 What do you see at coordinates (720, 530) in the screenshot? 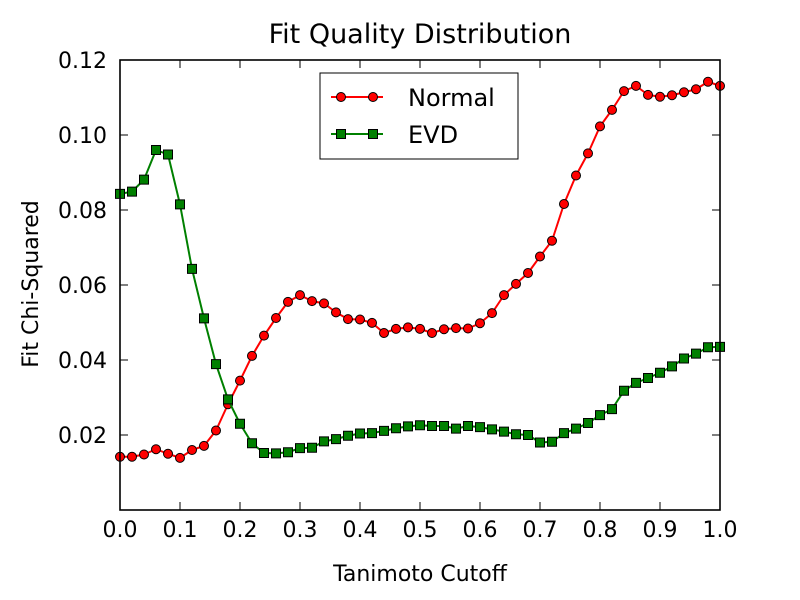
I see `x-tick-label: 1.0` at bounding box center [720, 530].